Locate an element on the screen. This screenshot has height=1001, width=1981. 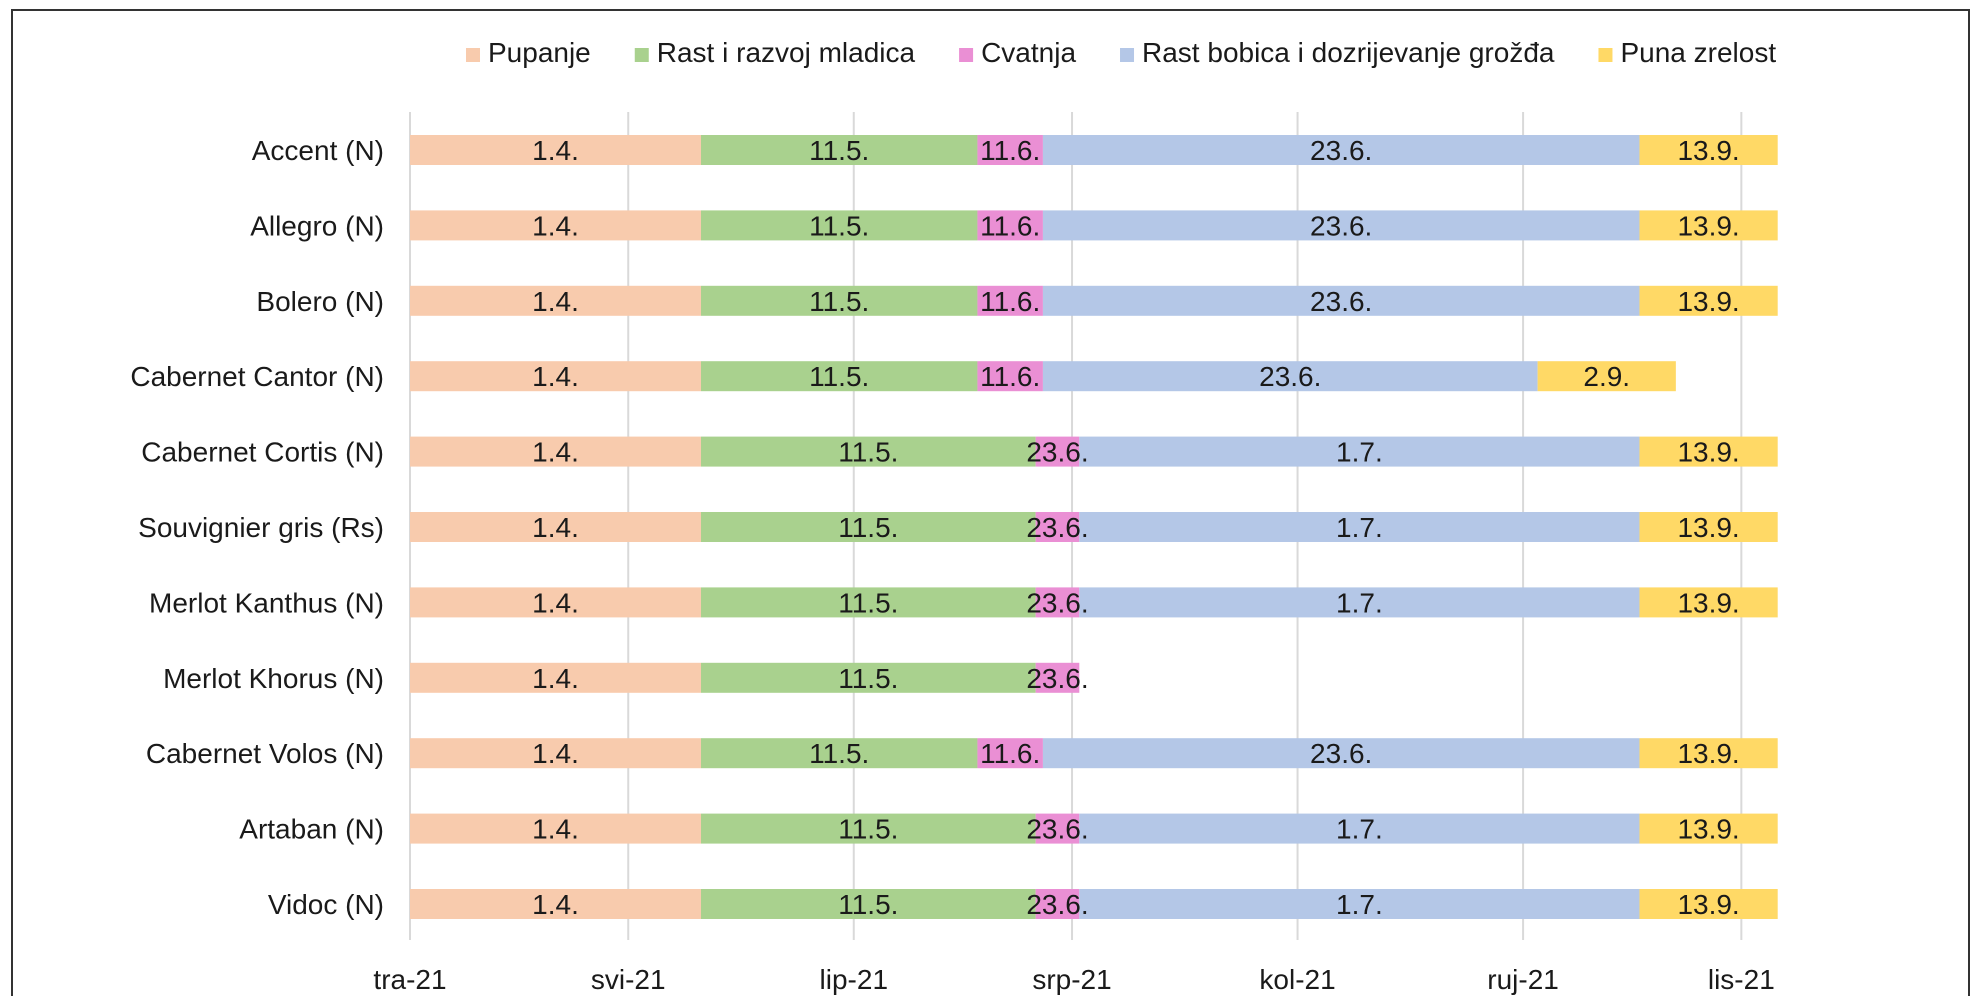
x-tick-label: lip-21 is located at coordinates (854, 979).